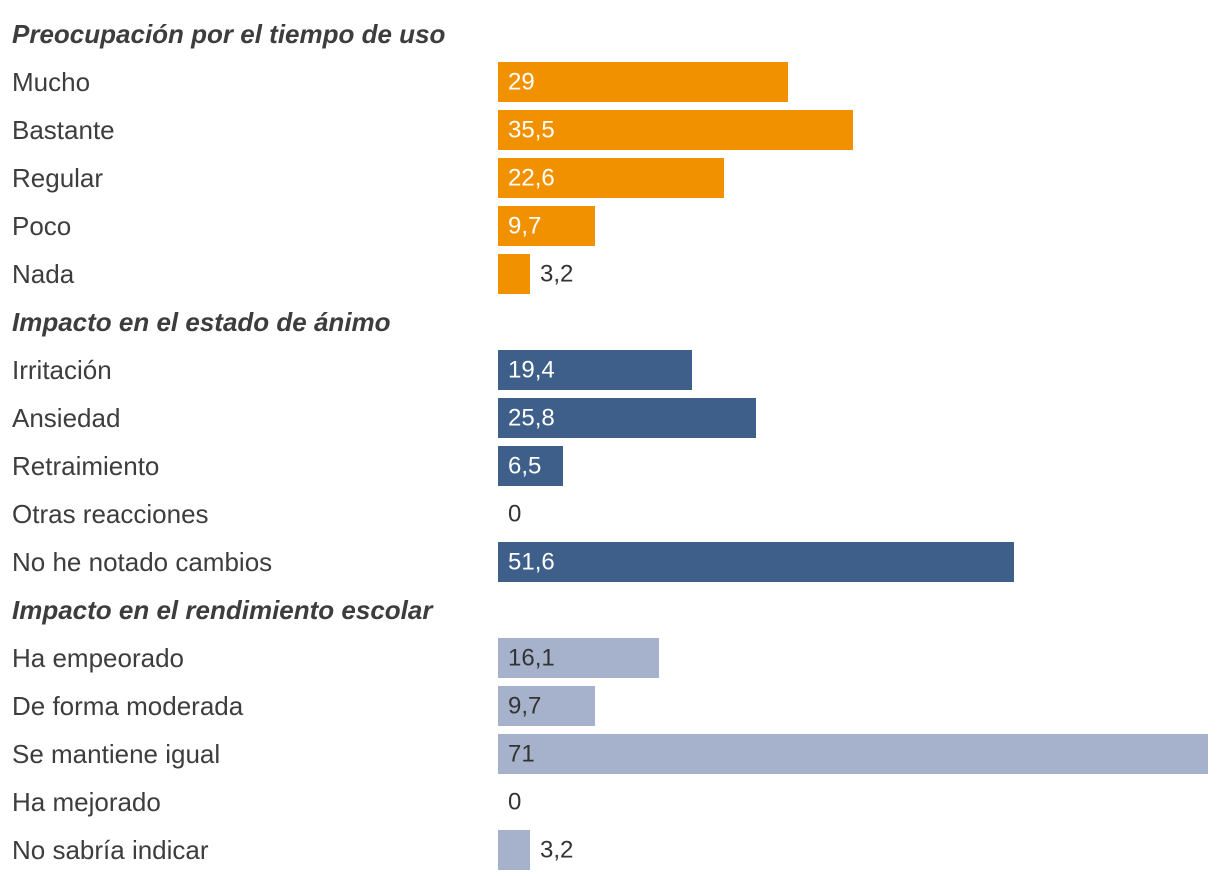 The height and width of the screenshot is (876, 1220). What do you see at coordinates (531, 370) in the screenshot?
I see `value-label-irritacion: 19,4` at bounding box center [531, 370].